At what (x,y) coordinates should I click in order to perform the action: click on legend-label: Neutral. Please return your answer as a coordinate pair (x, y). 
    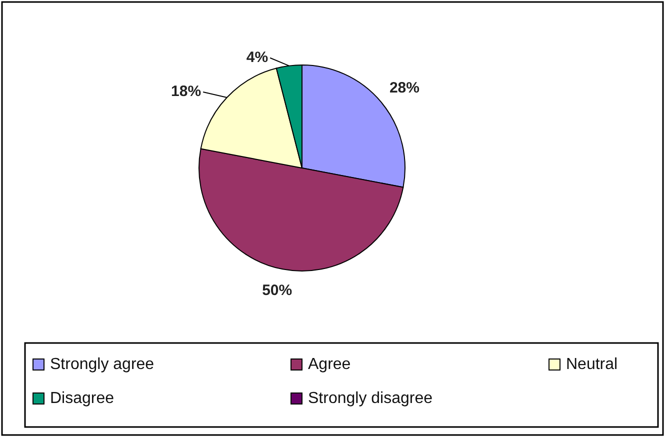
    Looking at the image, I should click on (592, 365).